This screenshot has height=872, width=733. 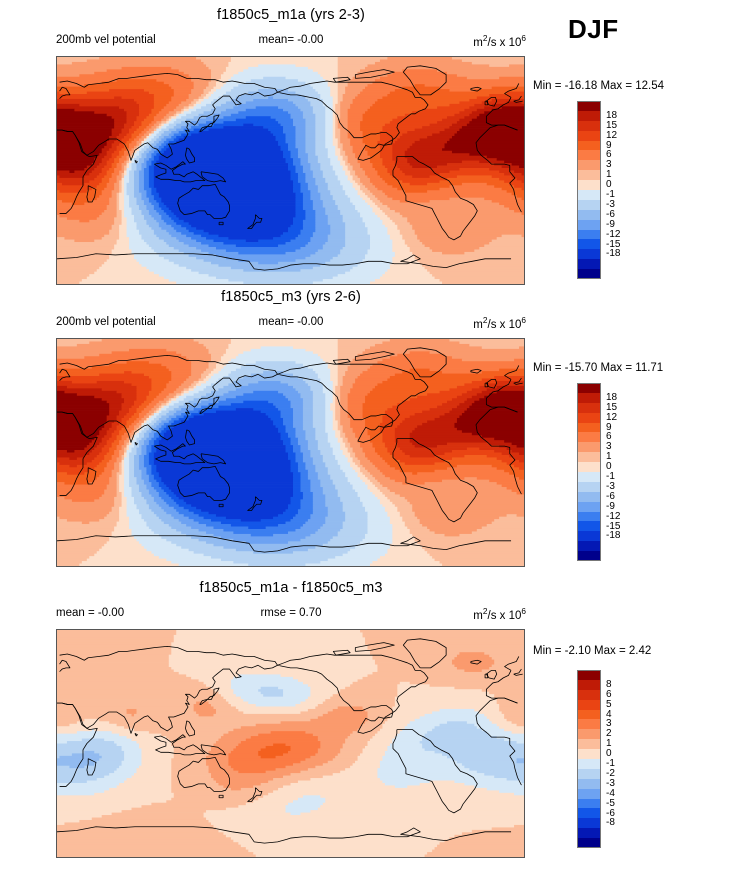 What do you see at coordinates (610, 803) in the screenshot?
I see `colorbar-tick-label: -5` at bounding box center [610, 803].